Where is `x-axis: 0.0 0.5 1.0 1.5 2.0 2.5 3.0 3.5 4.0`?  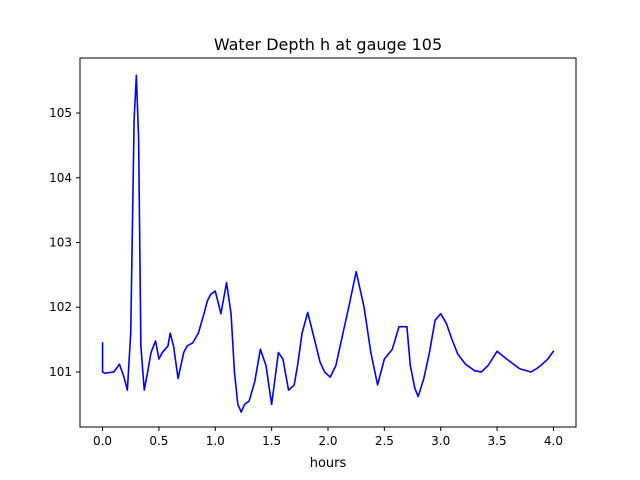
x-axis: 0.0 0.5 1.0 1.5 2.0 2.5 3.0 3.5 4.0 is located at coordinates (328, 437).